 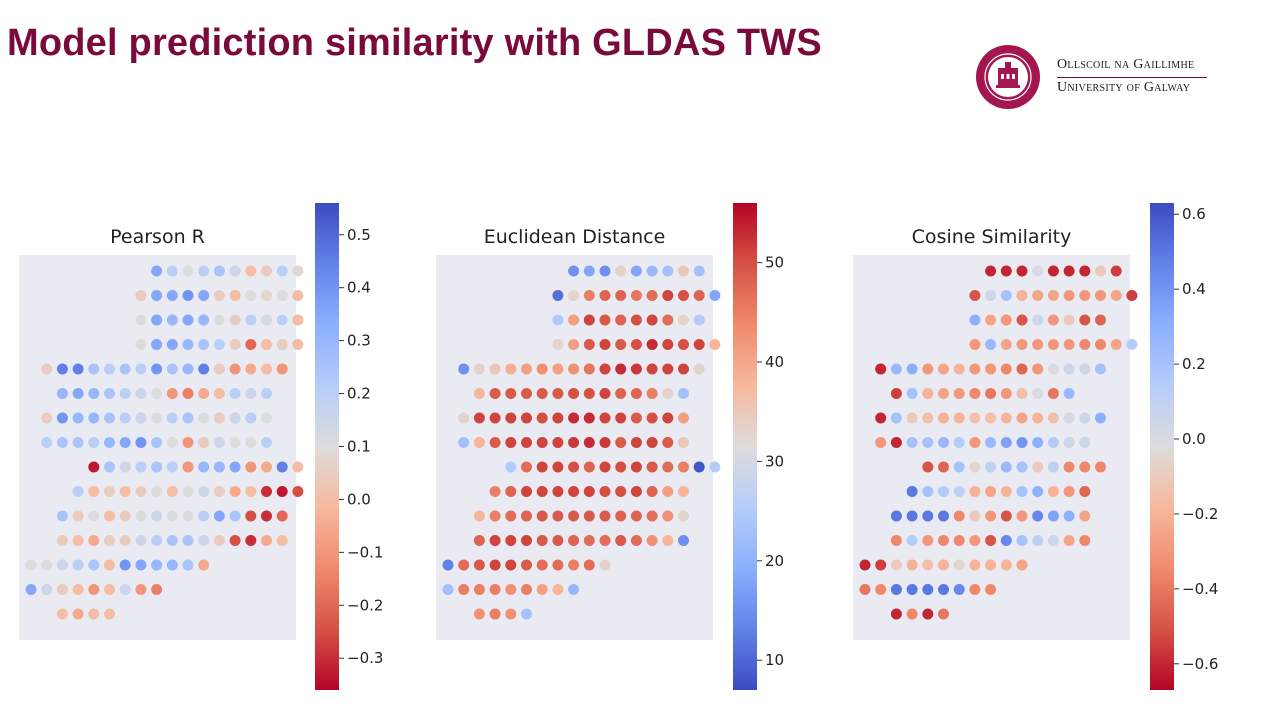 What do you see at coordinates (359, 394) in the screenshot?
I see `pearson-r-colorbar-tick-label: 0.2` at bounding box center [359, 394].